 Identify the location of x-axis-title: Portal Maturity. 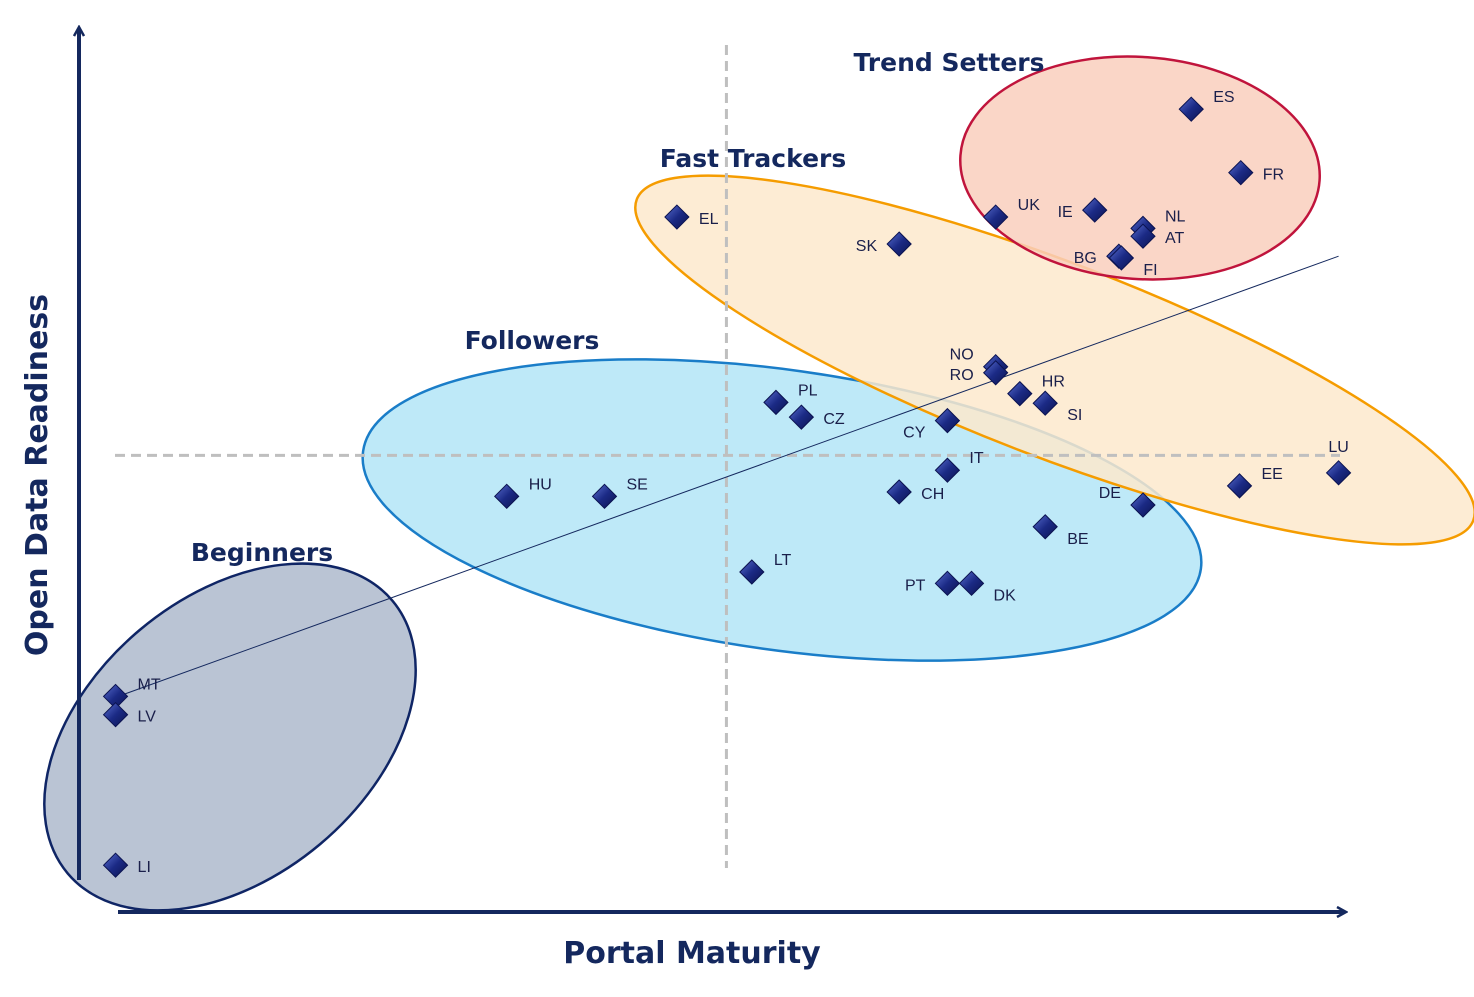
(692, 953).